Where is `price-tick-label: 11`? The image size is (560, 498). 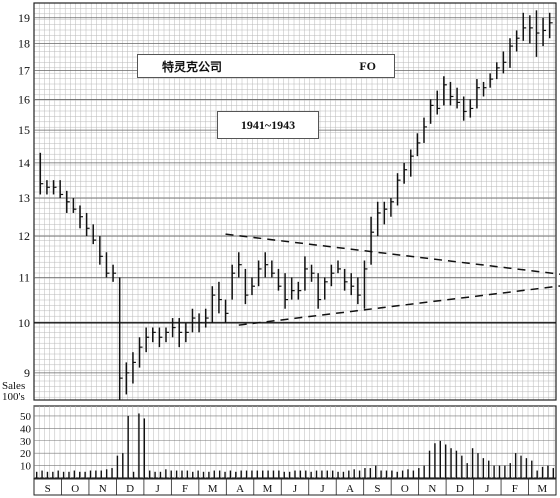
price-tick-label: 11 is located at coordinates (24, 277).